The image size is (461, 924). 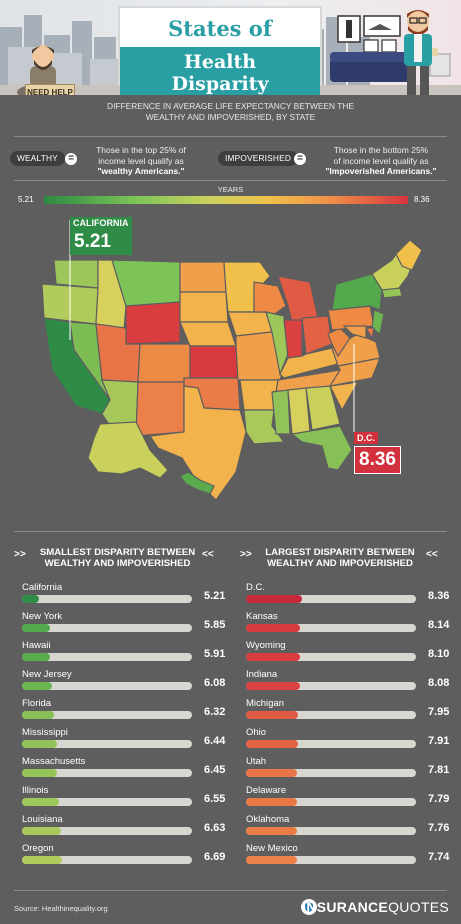 I want to click on scale-max: 8.36, so click(x=422, y=199).